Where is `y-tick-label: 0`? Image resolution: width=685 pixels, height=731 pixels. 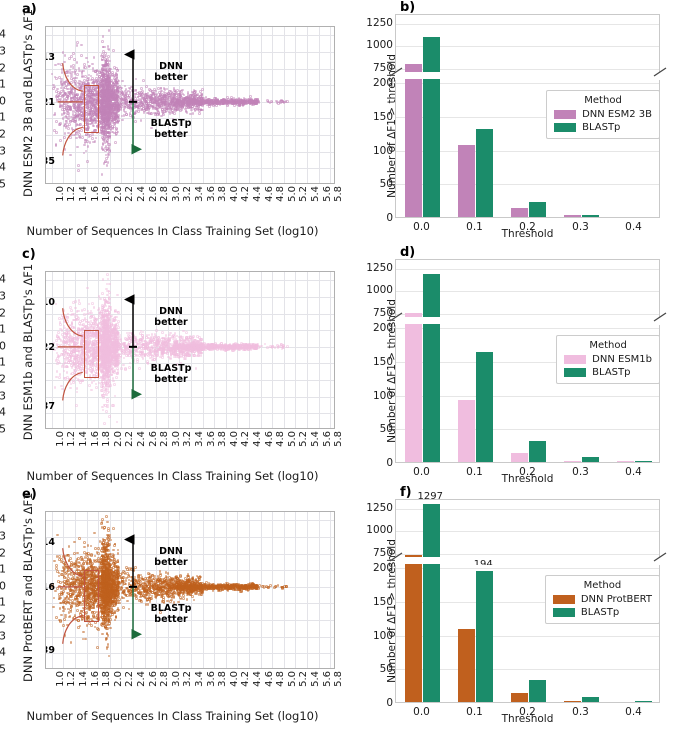
y-tick-label: 0 is located at coordinates (389, 218).